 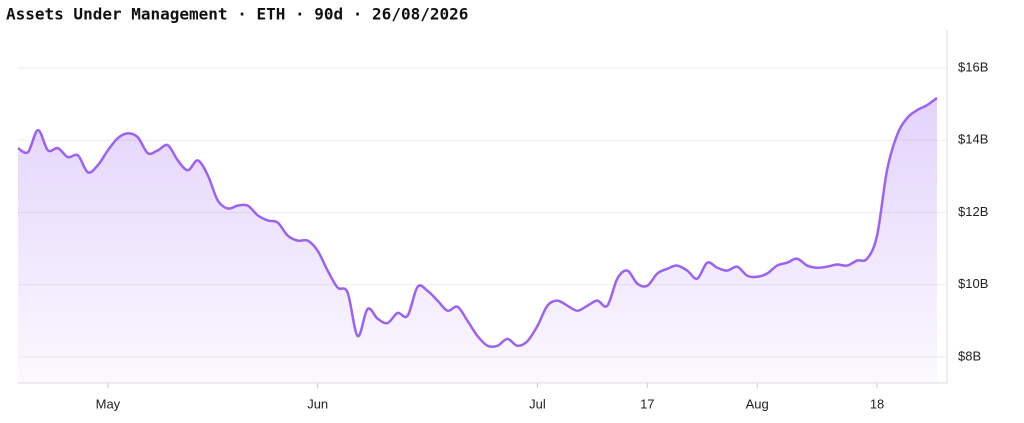 I want to click on y-tick-label: $10B, so click(x=973, y=283).